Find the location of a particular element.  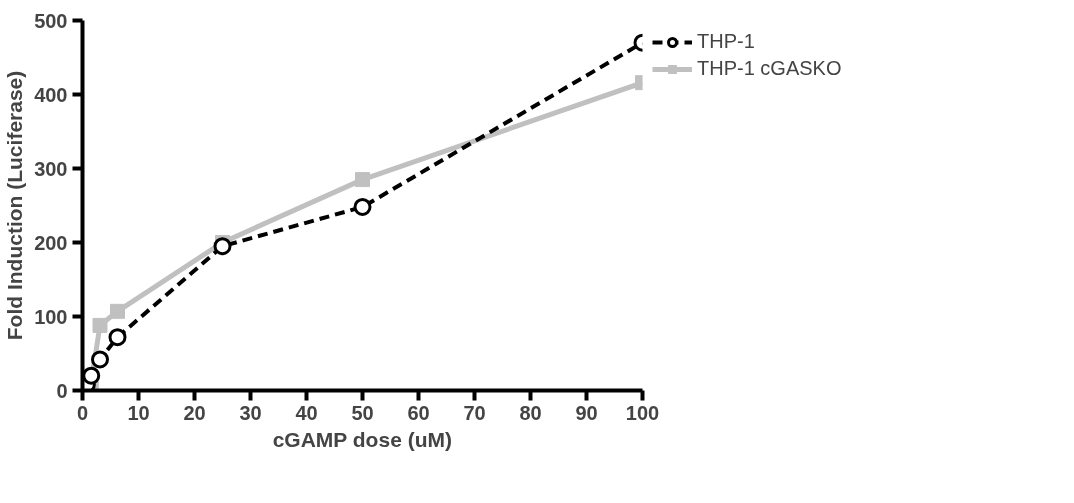

y-tick-label: 200 is located at coordinates (51, 242).